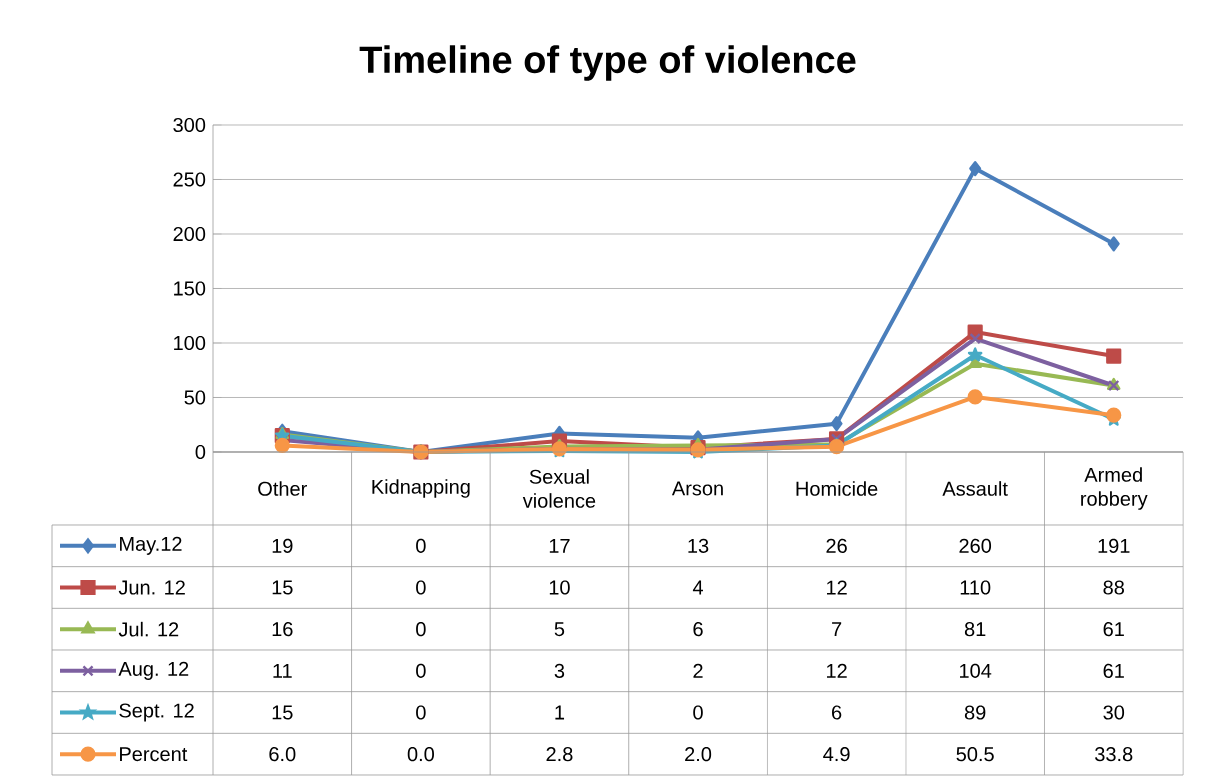  I want to click on data-label: 2, so click(698, 670).